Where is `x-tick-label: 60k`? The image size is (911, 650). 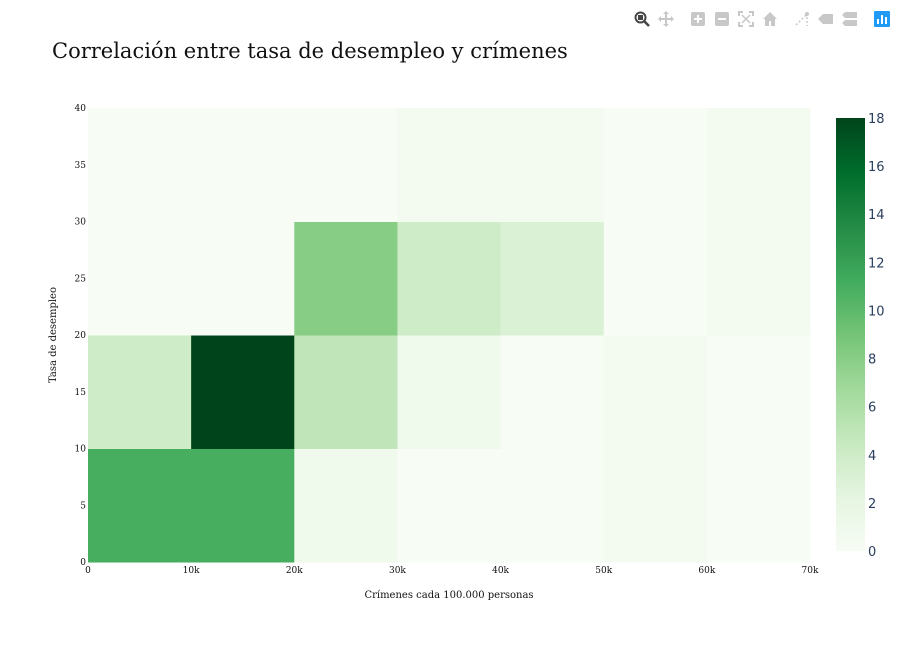
x-tick-label: 60k is located at coordinates (706, 571).